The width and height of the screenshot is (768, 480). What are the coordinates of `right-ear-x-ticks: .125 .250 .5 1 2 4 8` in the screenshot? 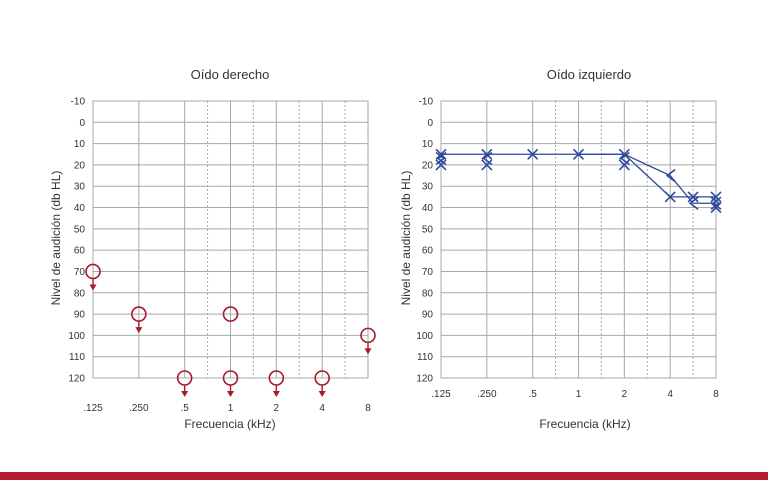 It's located at (227, 408).